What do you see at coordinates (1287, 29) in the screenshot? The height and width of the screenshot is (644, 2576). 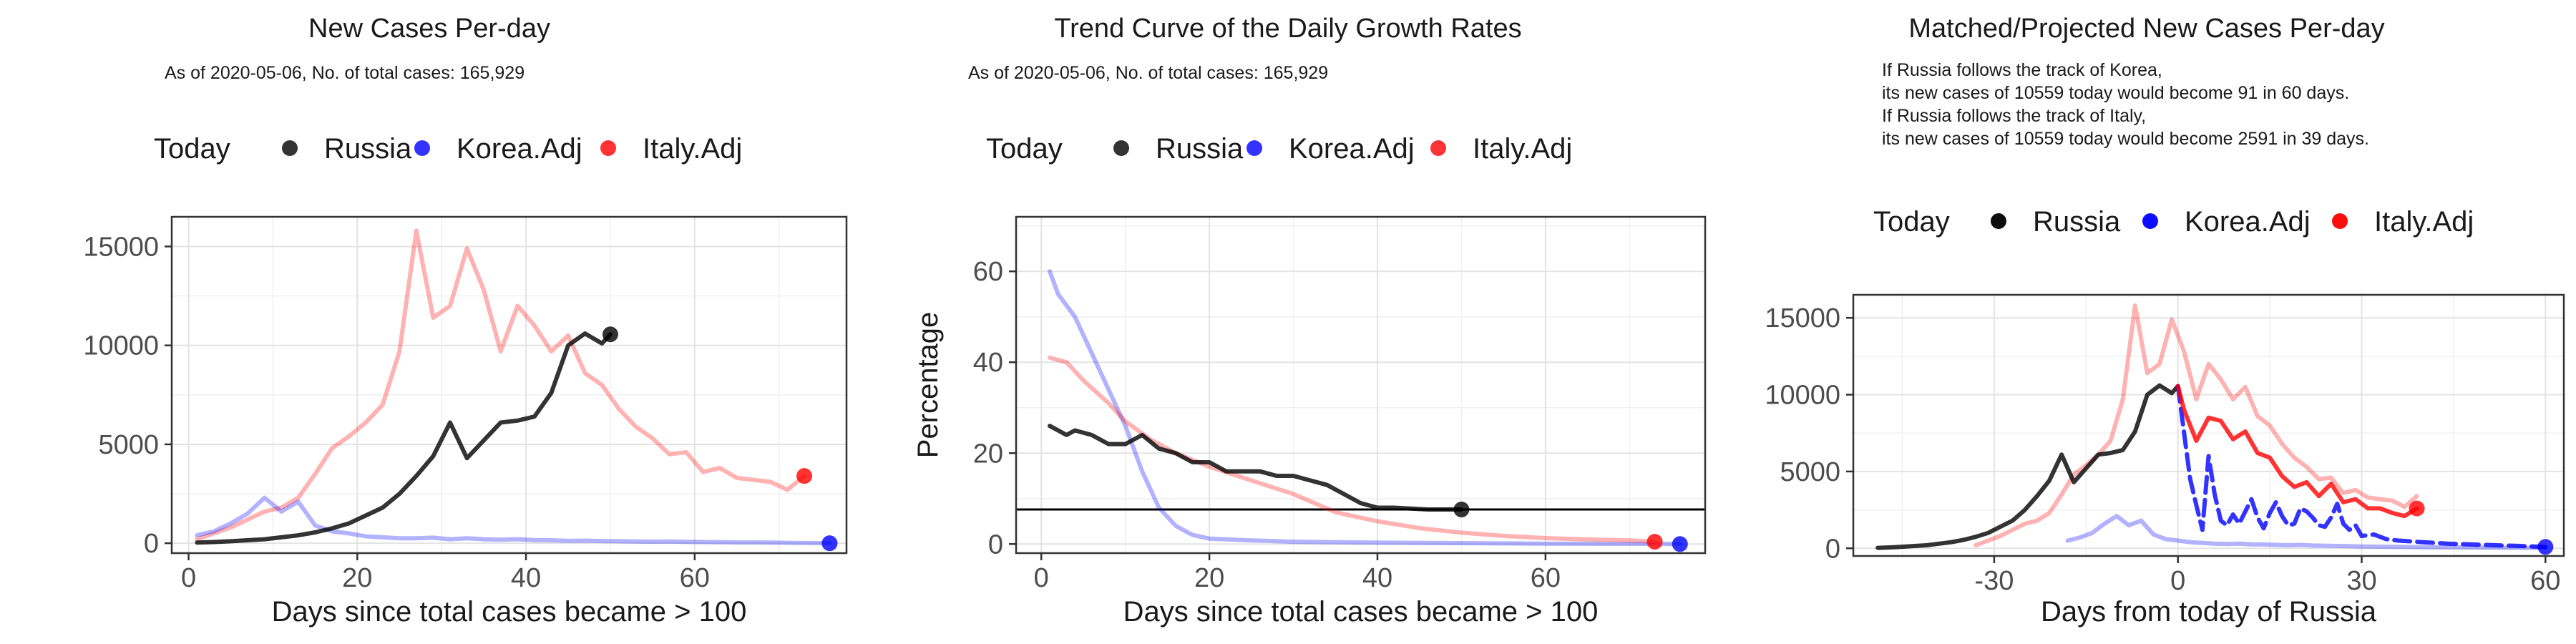 I see `chart-title: Trend Curve of the Daily Growth Rates` at bounding box center [1287, 29].